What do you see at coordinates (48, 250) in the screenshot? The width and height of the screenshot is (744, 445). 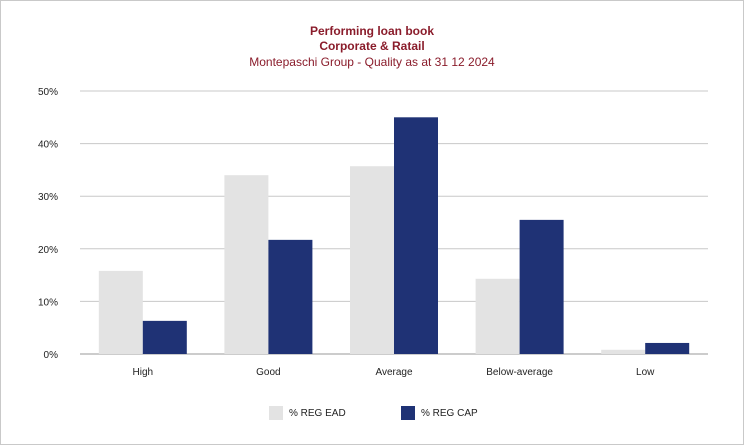 I see `y-tick-label: 20%` at bounding box center [48, 250].